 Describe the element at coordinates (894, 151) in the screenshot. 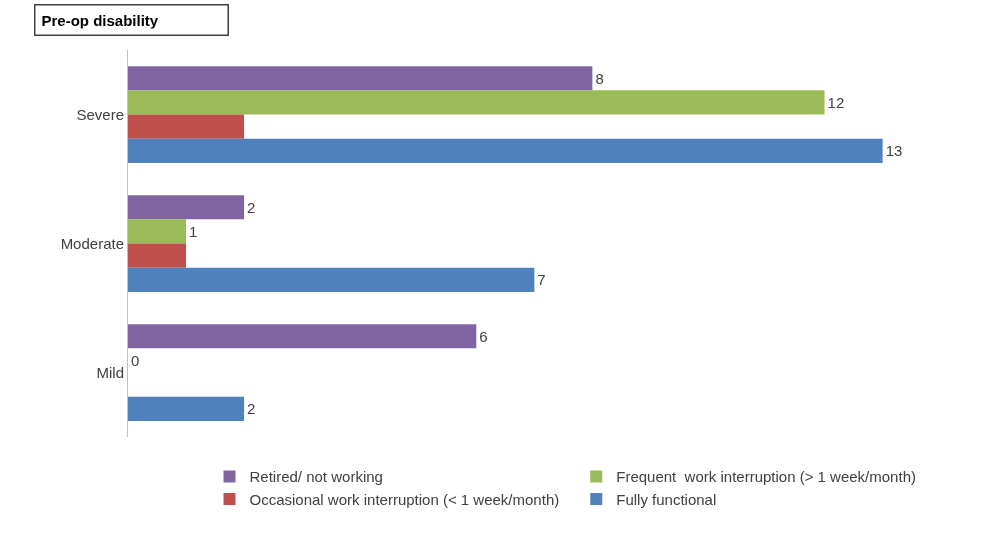

I see `data-label: 13` at that location.